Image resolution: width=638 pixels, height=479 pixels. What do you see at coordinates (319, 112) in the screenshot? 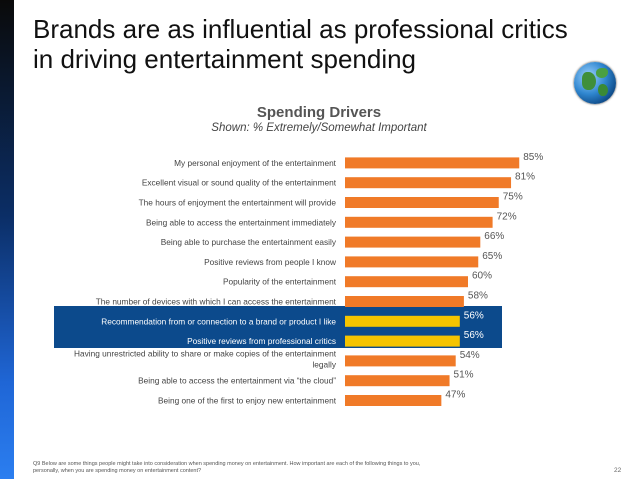
I see `chart-title: Spending Drivers` at bounding box center [319, 112].